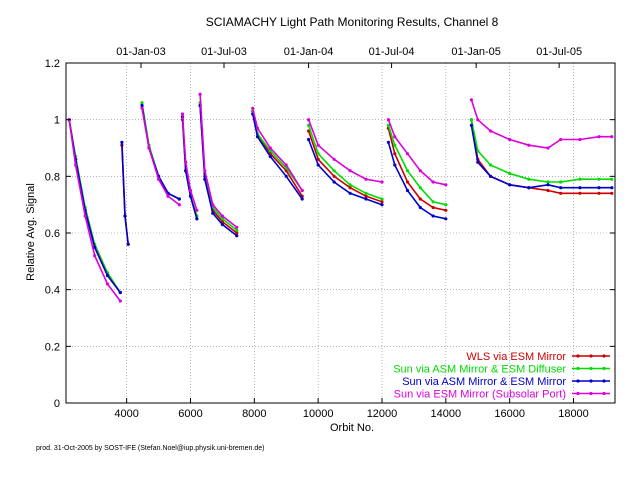 Image resolution: width=640 pixels, height=494 pixels. What do you see at coordinates (480, 395) in the screenshot?
I see `legend-label: Sun via ESM Mirror (Subsolar Port)` at bounding box center [480, 395].